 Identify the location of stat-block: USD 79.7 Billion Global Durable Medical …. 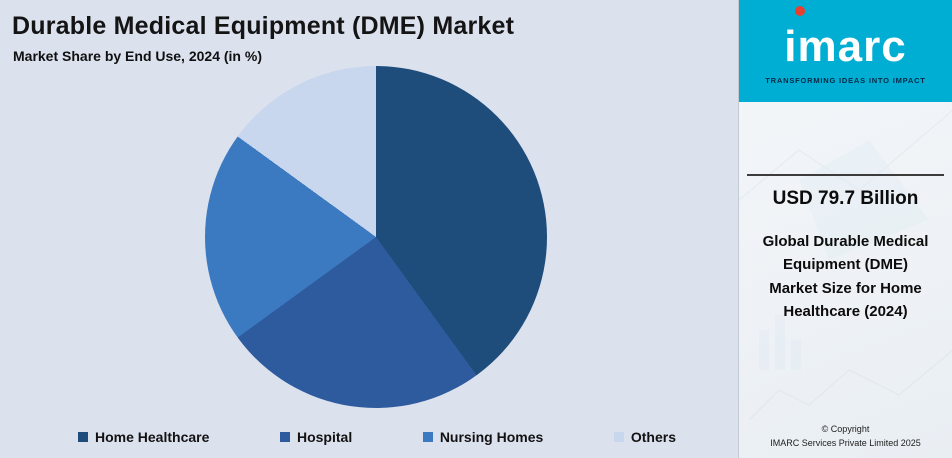
(845, 248).